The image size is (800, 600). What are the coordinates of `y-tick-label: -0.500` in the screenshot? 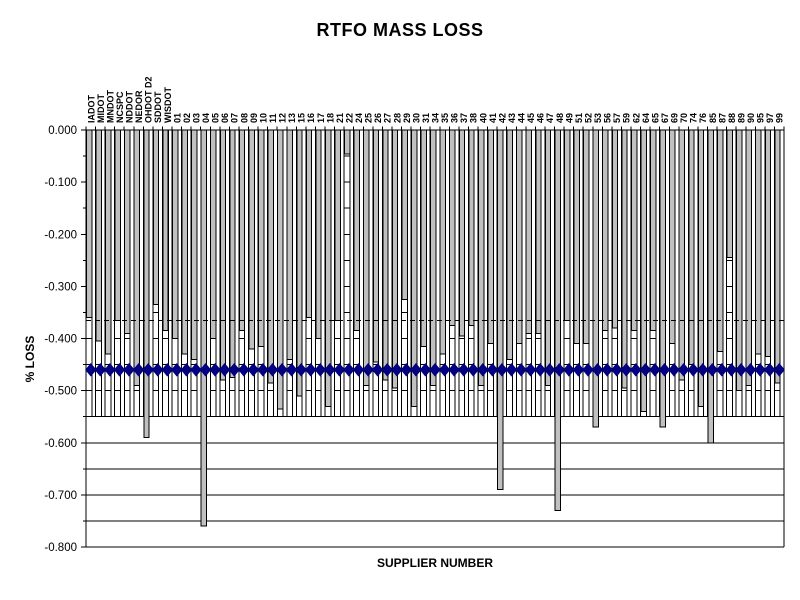 It's located at (60, 392).